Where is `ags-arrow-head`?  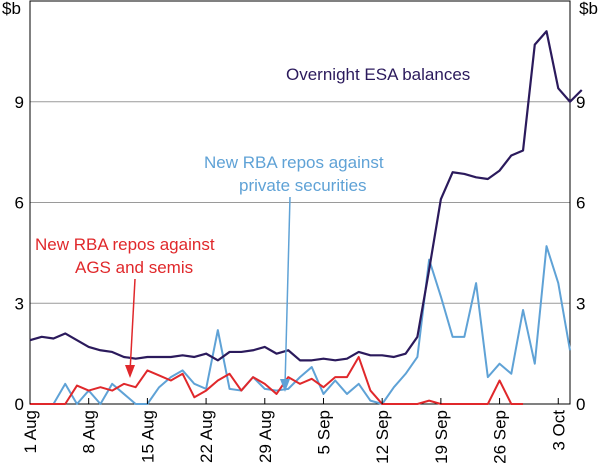
ags-arrow-head is located at coordinates (130, 371).